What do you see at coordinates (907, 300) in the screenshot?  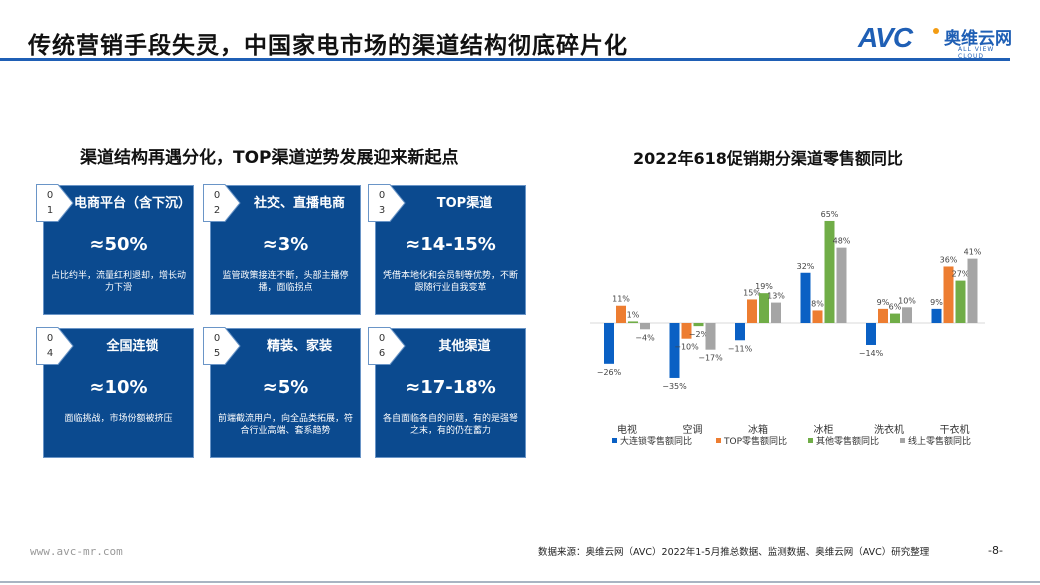 I see `data-label: 10%` at bounding box center [907, 300].